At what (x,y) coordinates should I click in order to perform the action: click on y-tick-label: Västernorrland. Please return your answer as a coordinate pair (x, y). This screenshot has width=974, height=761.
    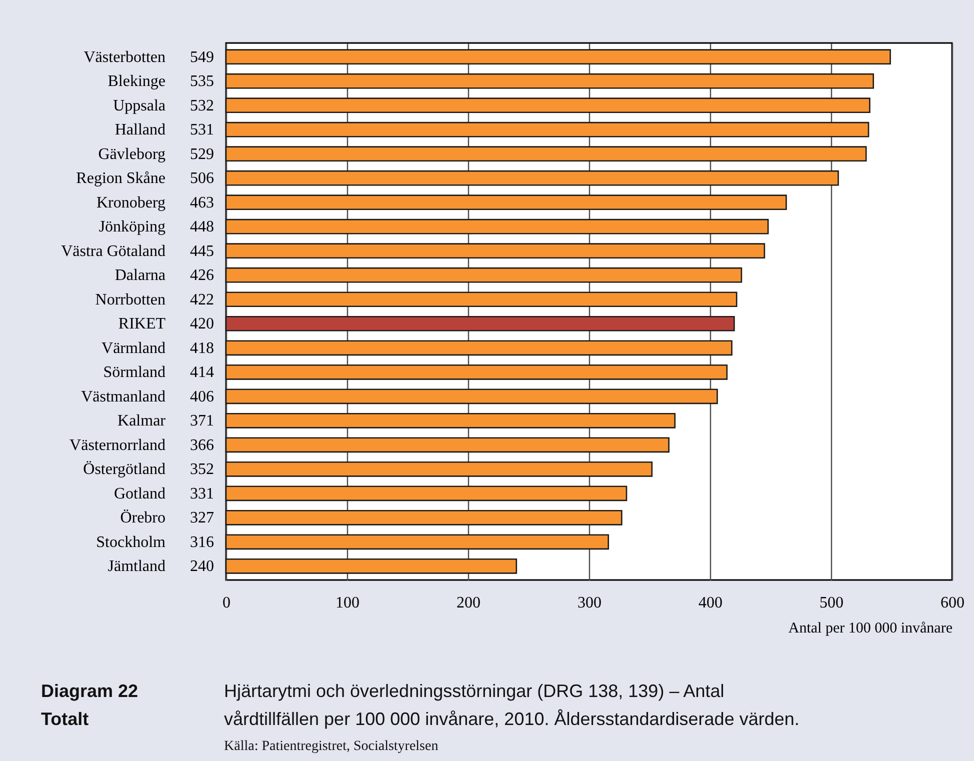
    Looking at the image, I should click on (118, 445).